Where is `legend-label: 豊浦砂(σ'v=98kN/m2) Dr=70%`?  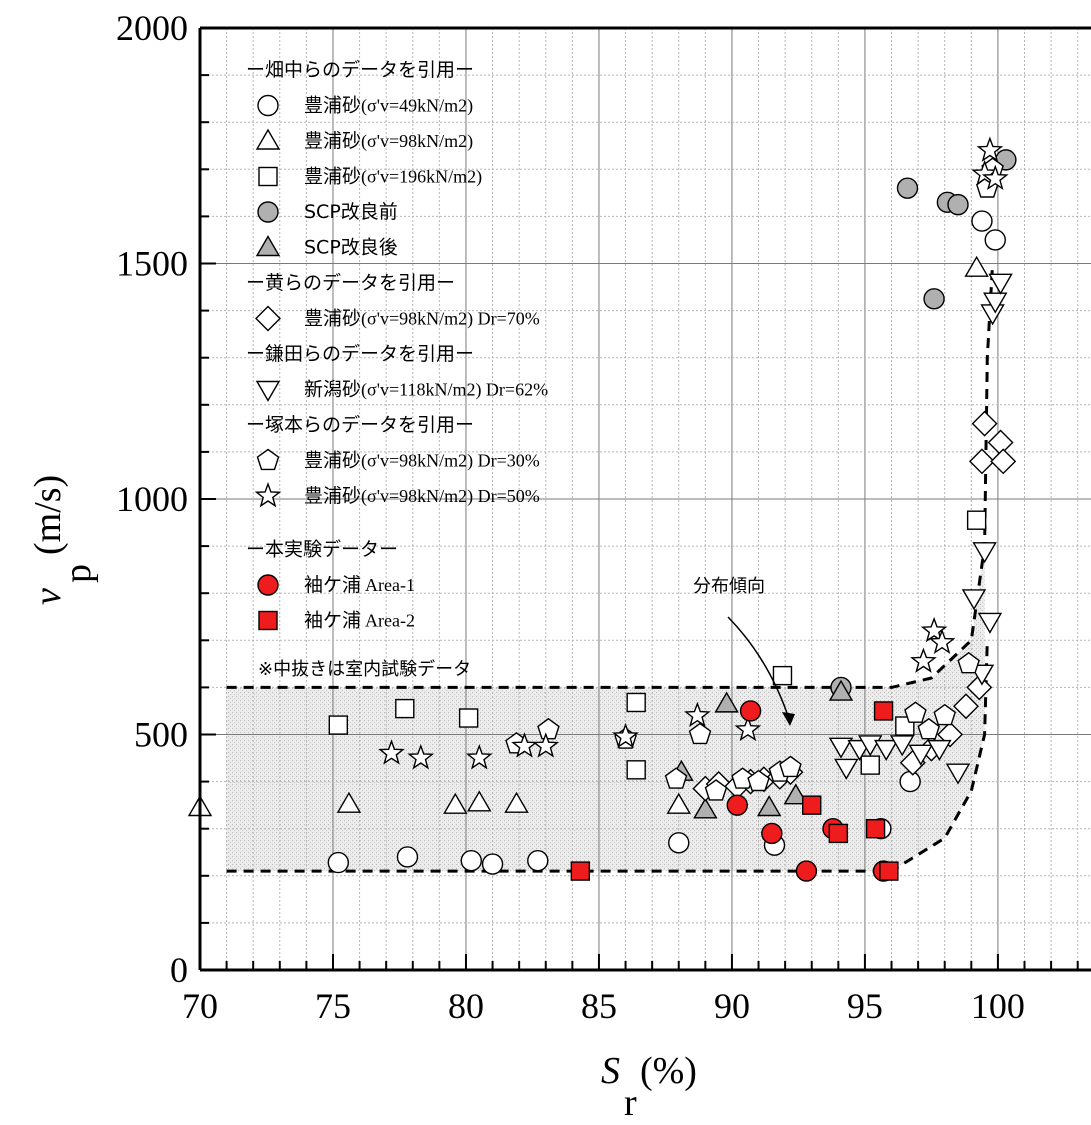
legend-label: 豊浦砂(σ'v=98kN/m2) Dr=70% is located at coordinates (422, 319).